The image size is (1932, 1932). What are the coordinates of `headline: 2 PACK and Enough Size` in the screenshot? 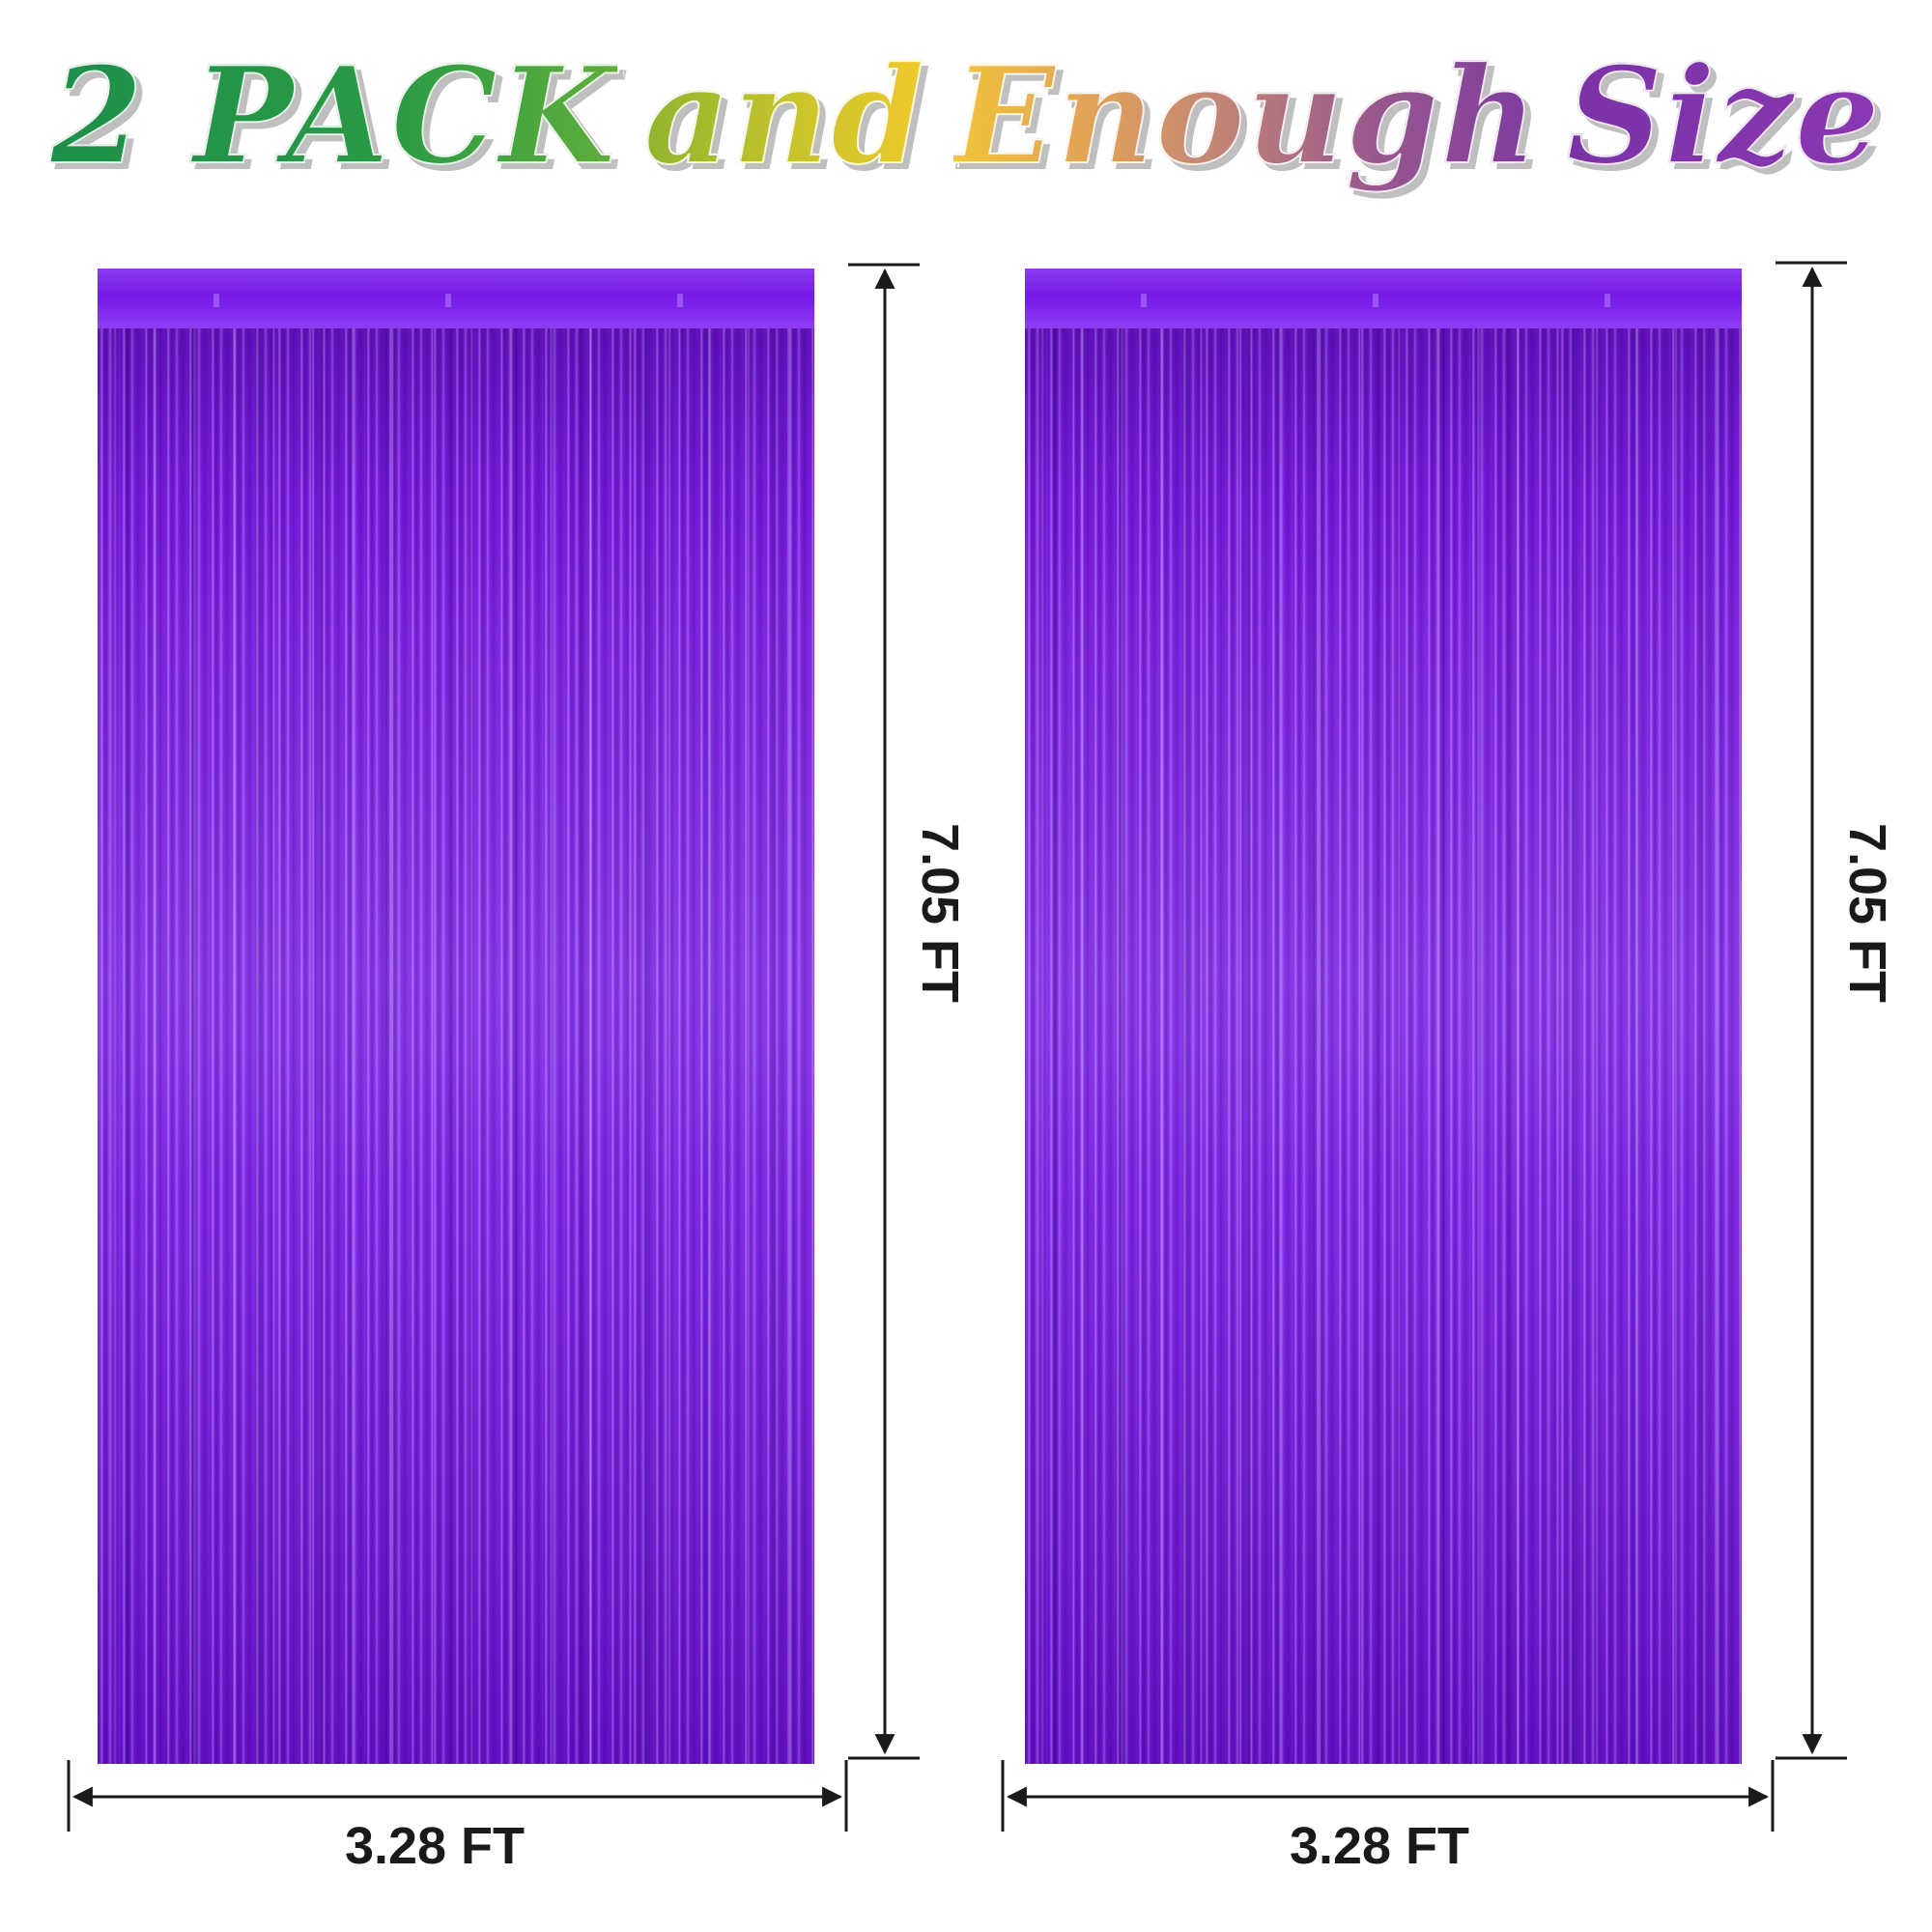 It's located at (966, 115).